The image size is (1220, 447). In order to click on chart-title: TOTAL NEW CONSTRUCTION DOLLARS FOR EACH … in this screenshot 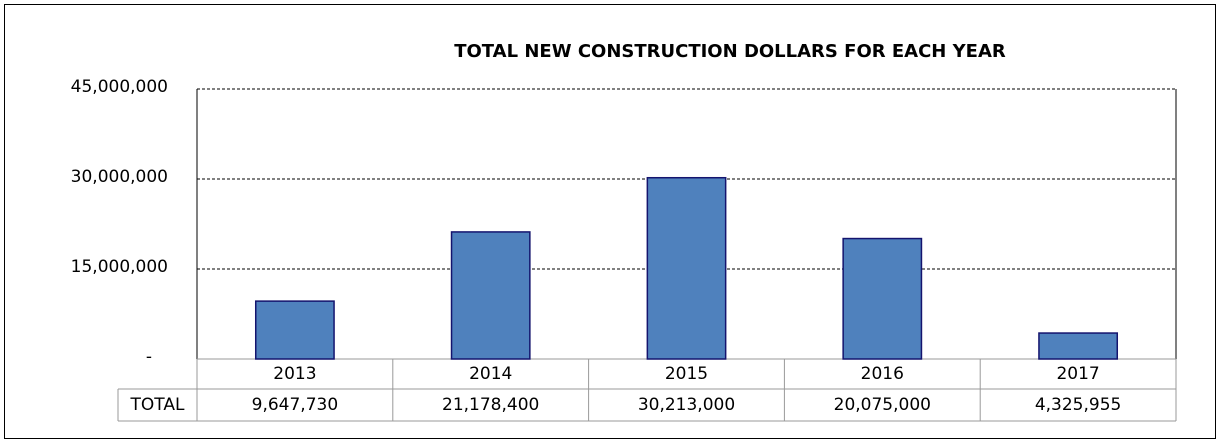, I will do `click(730, 51)`.